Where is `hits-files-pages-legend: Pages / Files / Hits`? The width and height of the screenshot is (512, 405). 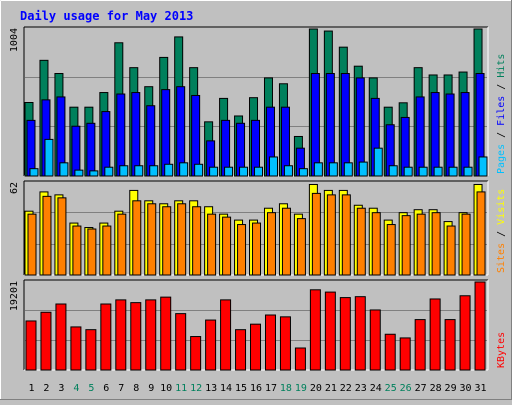
hits-files-pages-legend: Pages / Files / Hits is located at coordinates (501, 114).